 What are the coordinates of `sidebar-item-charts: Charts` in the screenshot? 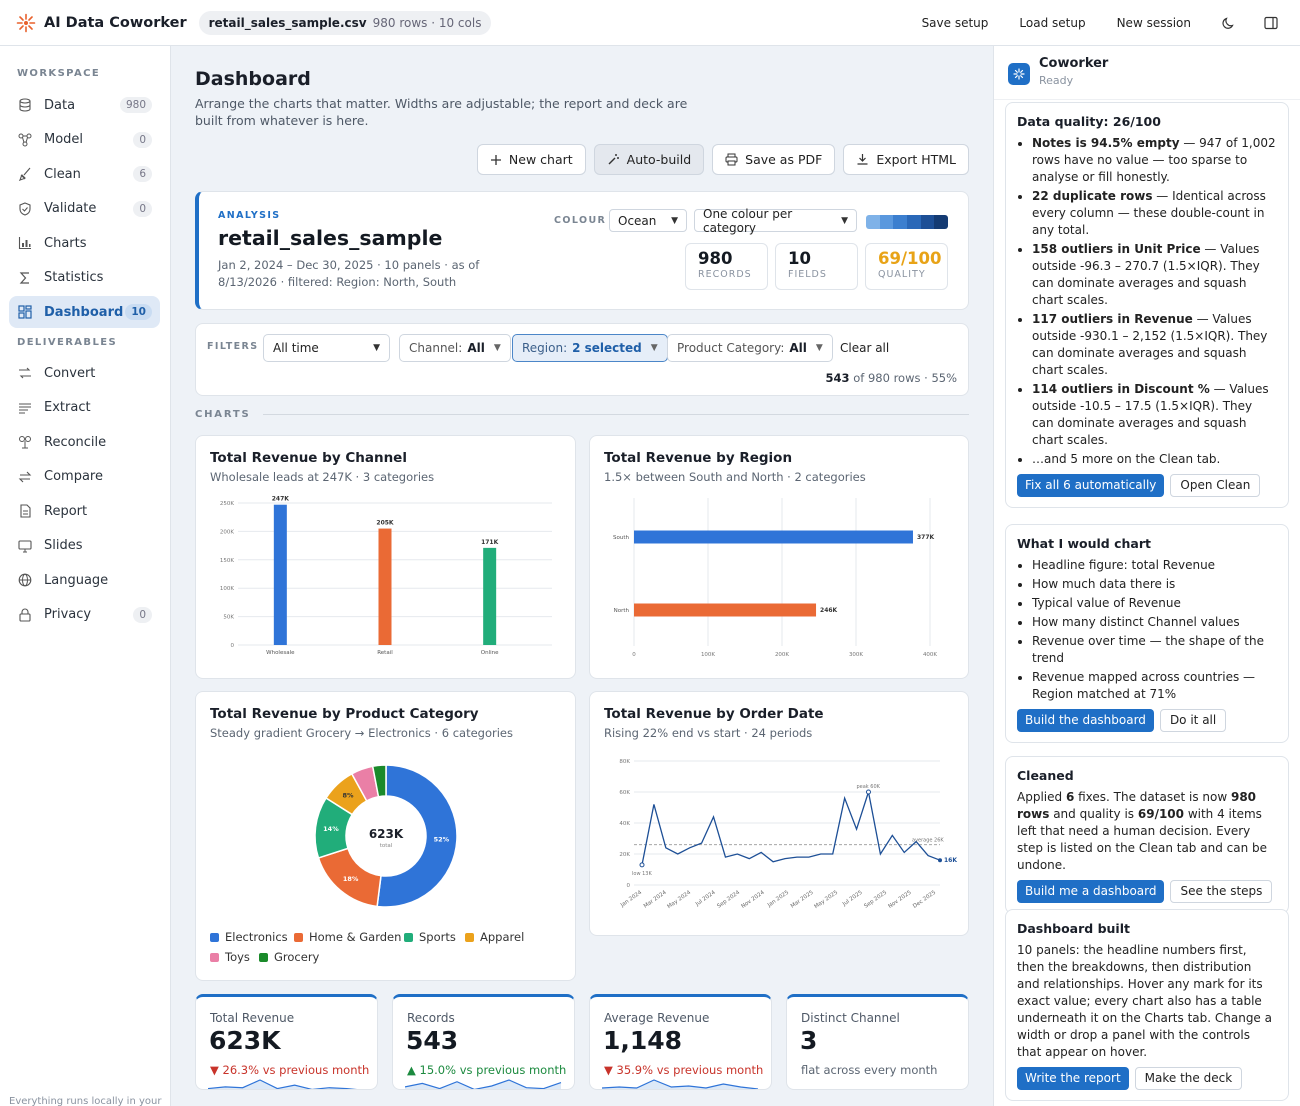 It's located at (84, 243).